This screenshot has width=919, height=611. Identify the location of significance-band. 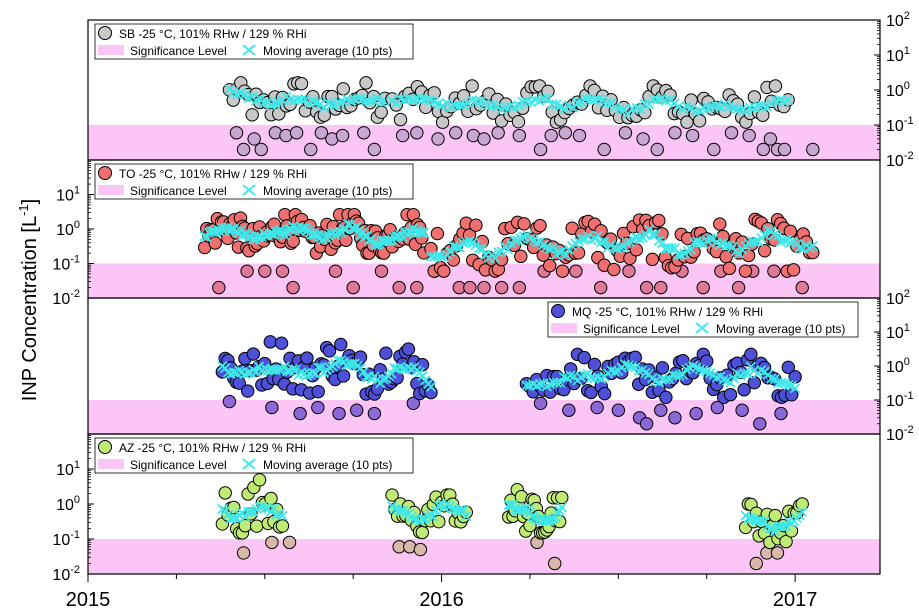
(484, 417).